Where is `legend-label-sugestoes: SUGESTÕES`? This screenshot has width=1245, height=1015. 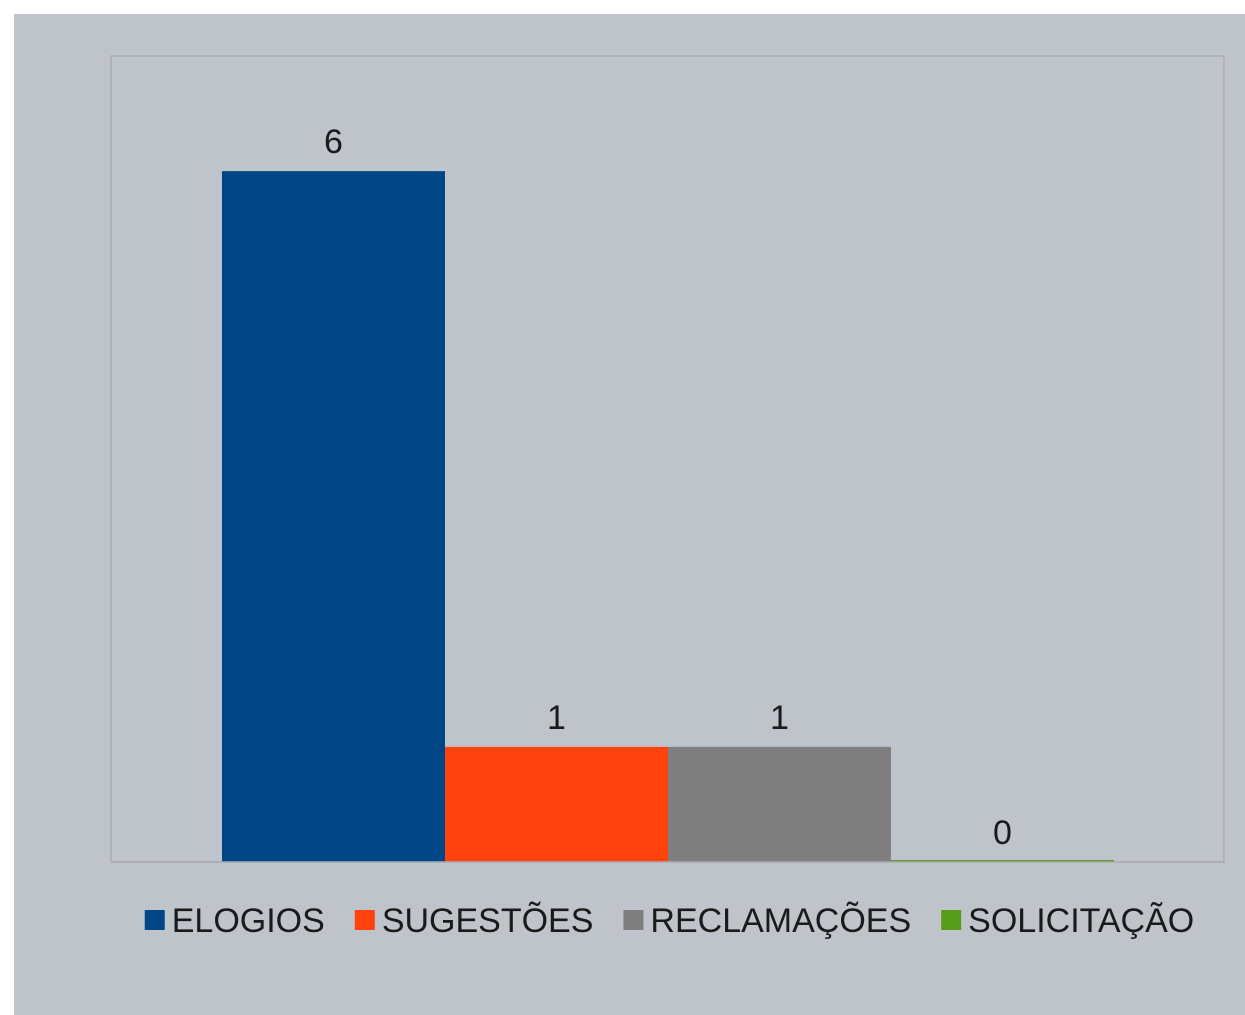
legend-label-sugestoes: SUGESTÕES is located at coordinates (488, 921).